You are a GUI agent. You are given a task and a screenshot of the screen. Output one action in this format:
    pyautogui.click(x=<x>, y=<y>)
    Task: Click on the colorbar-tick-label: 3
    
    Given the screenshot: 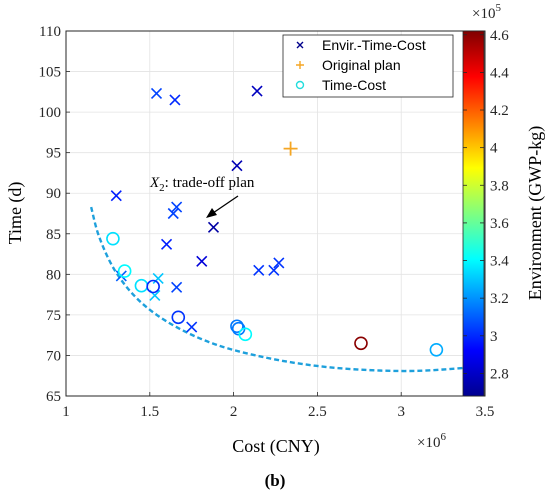 What is the action you would take?
    pyautogui.click(x=494, y=337)
    